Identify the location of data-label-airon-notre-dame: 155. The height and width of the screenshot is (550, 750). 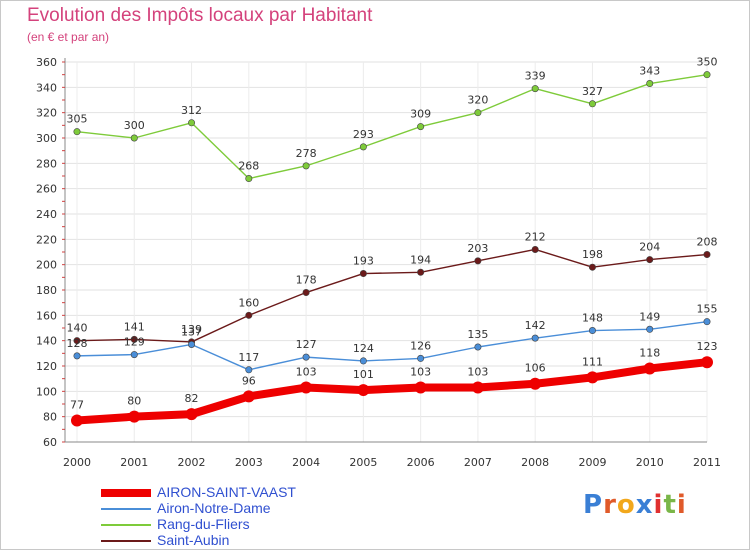
(707, 309).